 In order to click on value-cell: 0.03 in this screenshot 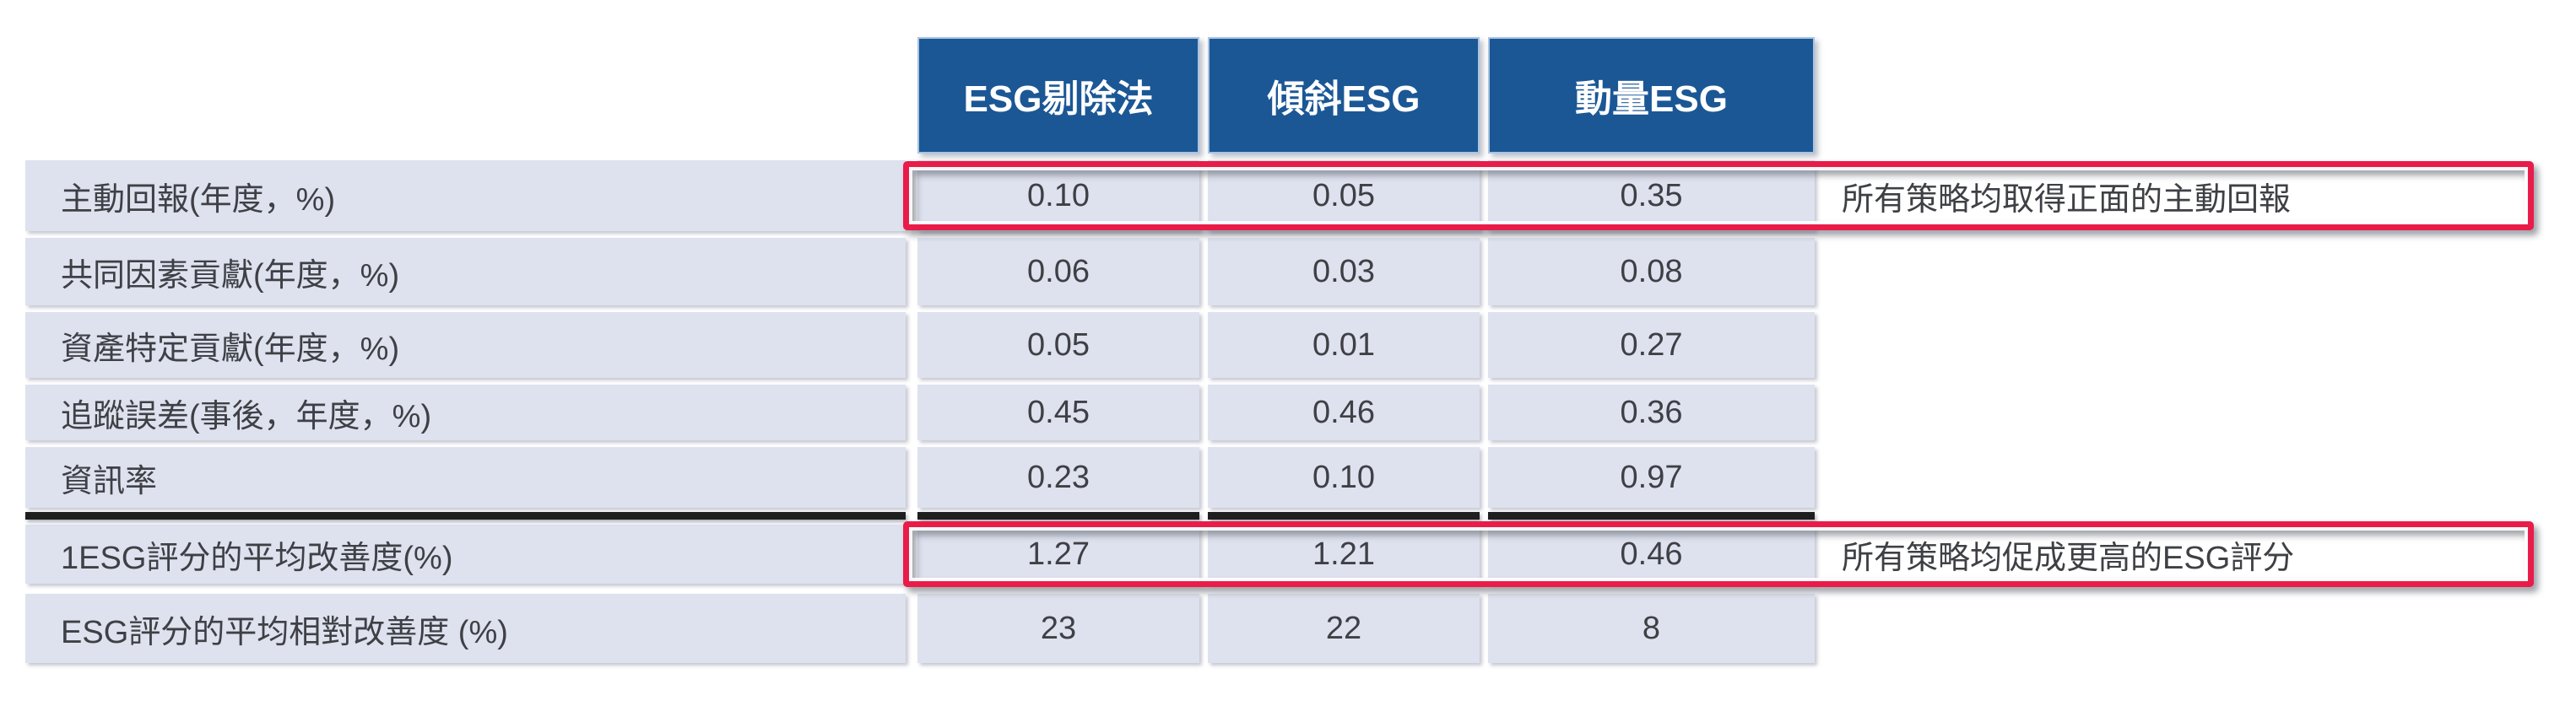, I will do `click(1344, 271)`.